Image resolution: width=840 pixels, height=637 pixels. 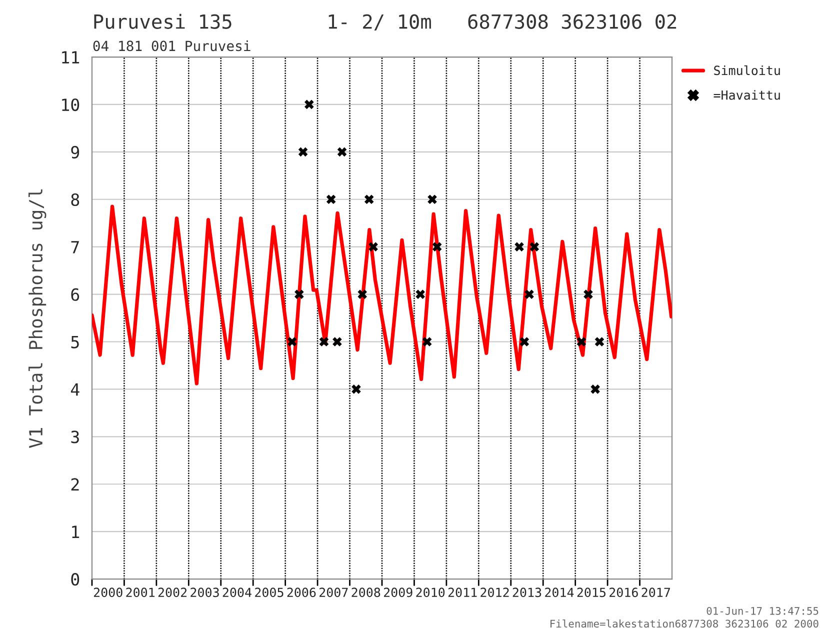 I want to click on x-tick-label: 2012, so click(x=494, y=593).